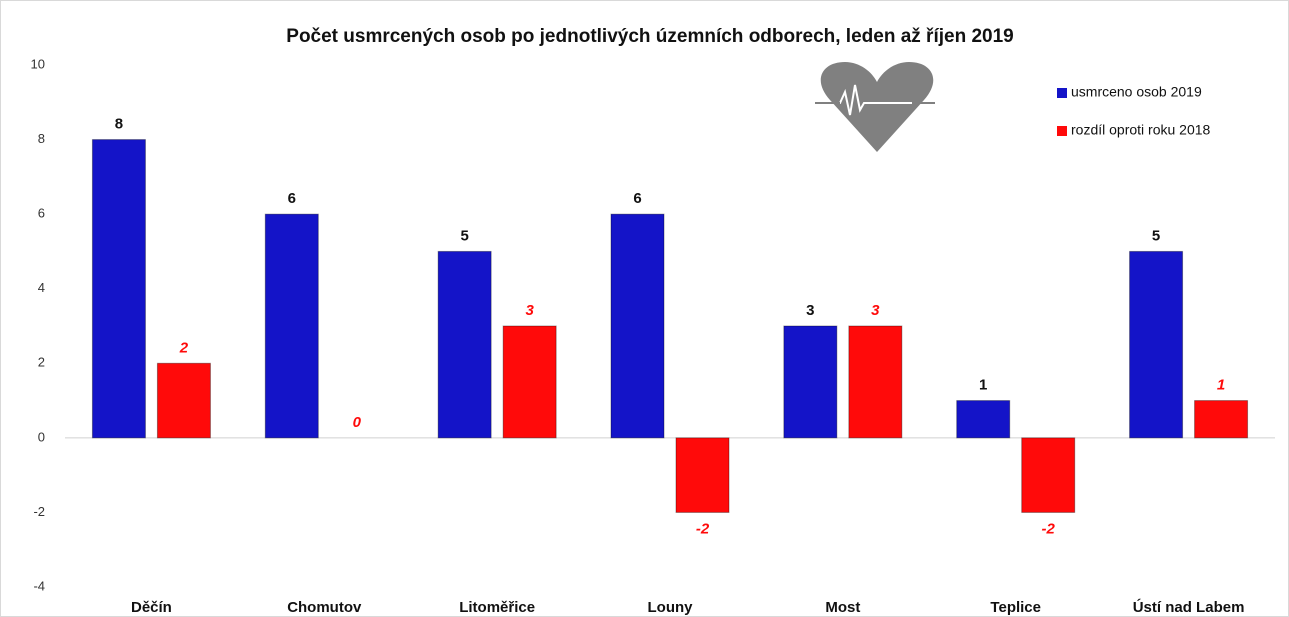 The width and height of the screenshot is (1289, 617). I want to click on x-tick-label: Ústí nad Labem, so click(1189, 607).